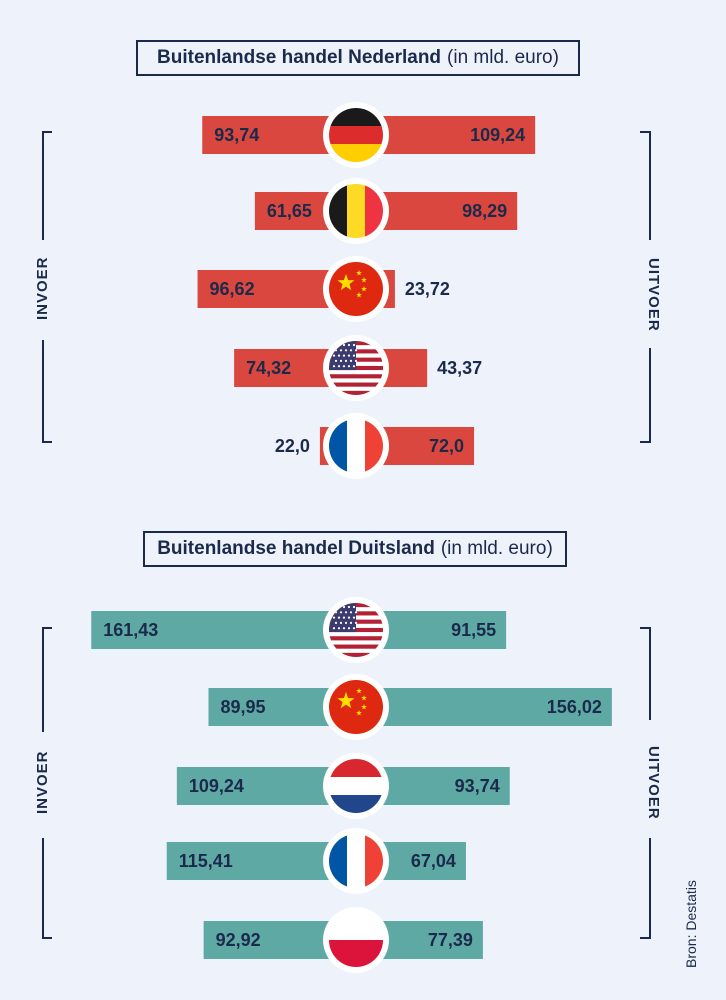  What do you see at coordinates (289, 211) in the screenshot?
I see `invoer-value-label: 61,65` at bounding box center [289, 211].